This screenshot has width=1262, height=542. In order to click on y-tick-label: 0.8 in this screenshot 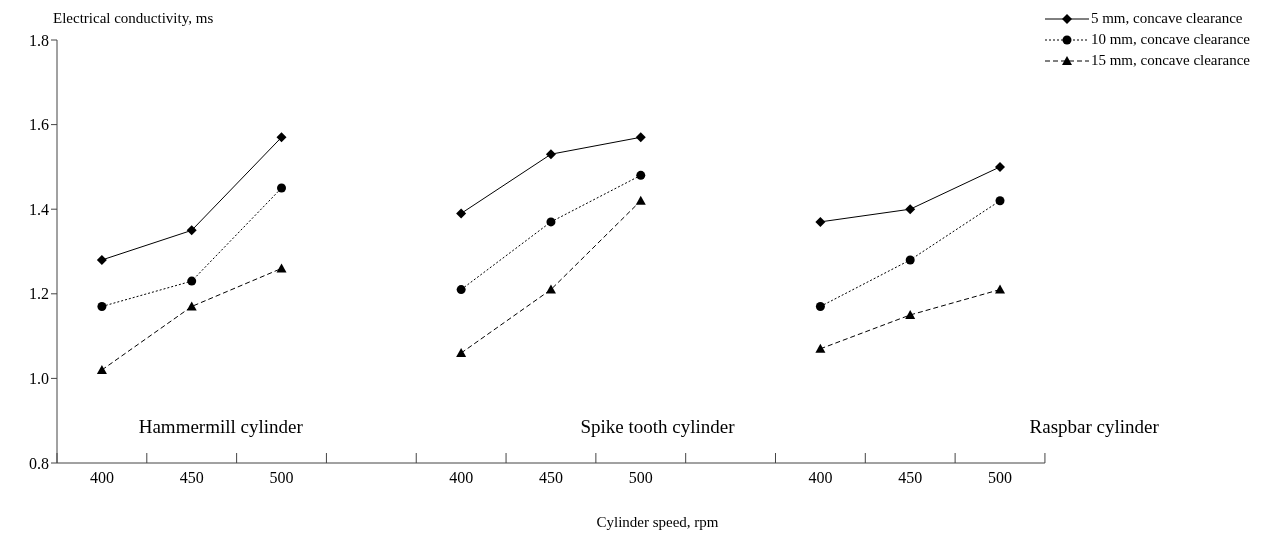, I will do `click(39, 463)`.